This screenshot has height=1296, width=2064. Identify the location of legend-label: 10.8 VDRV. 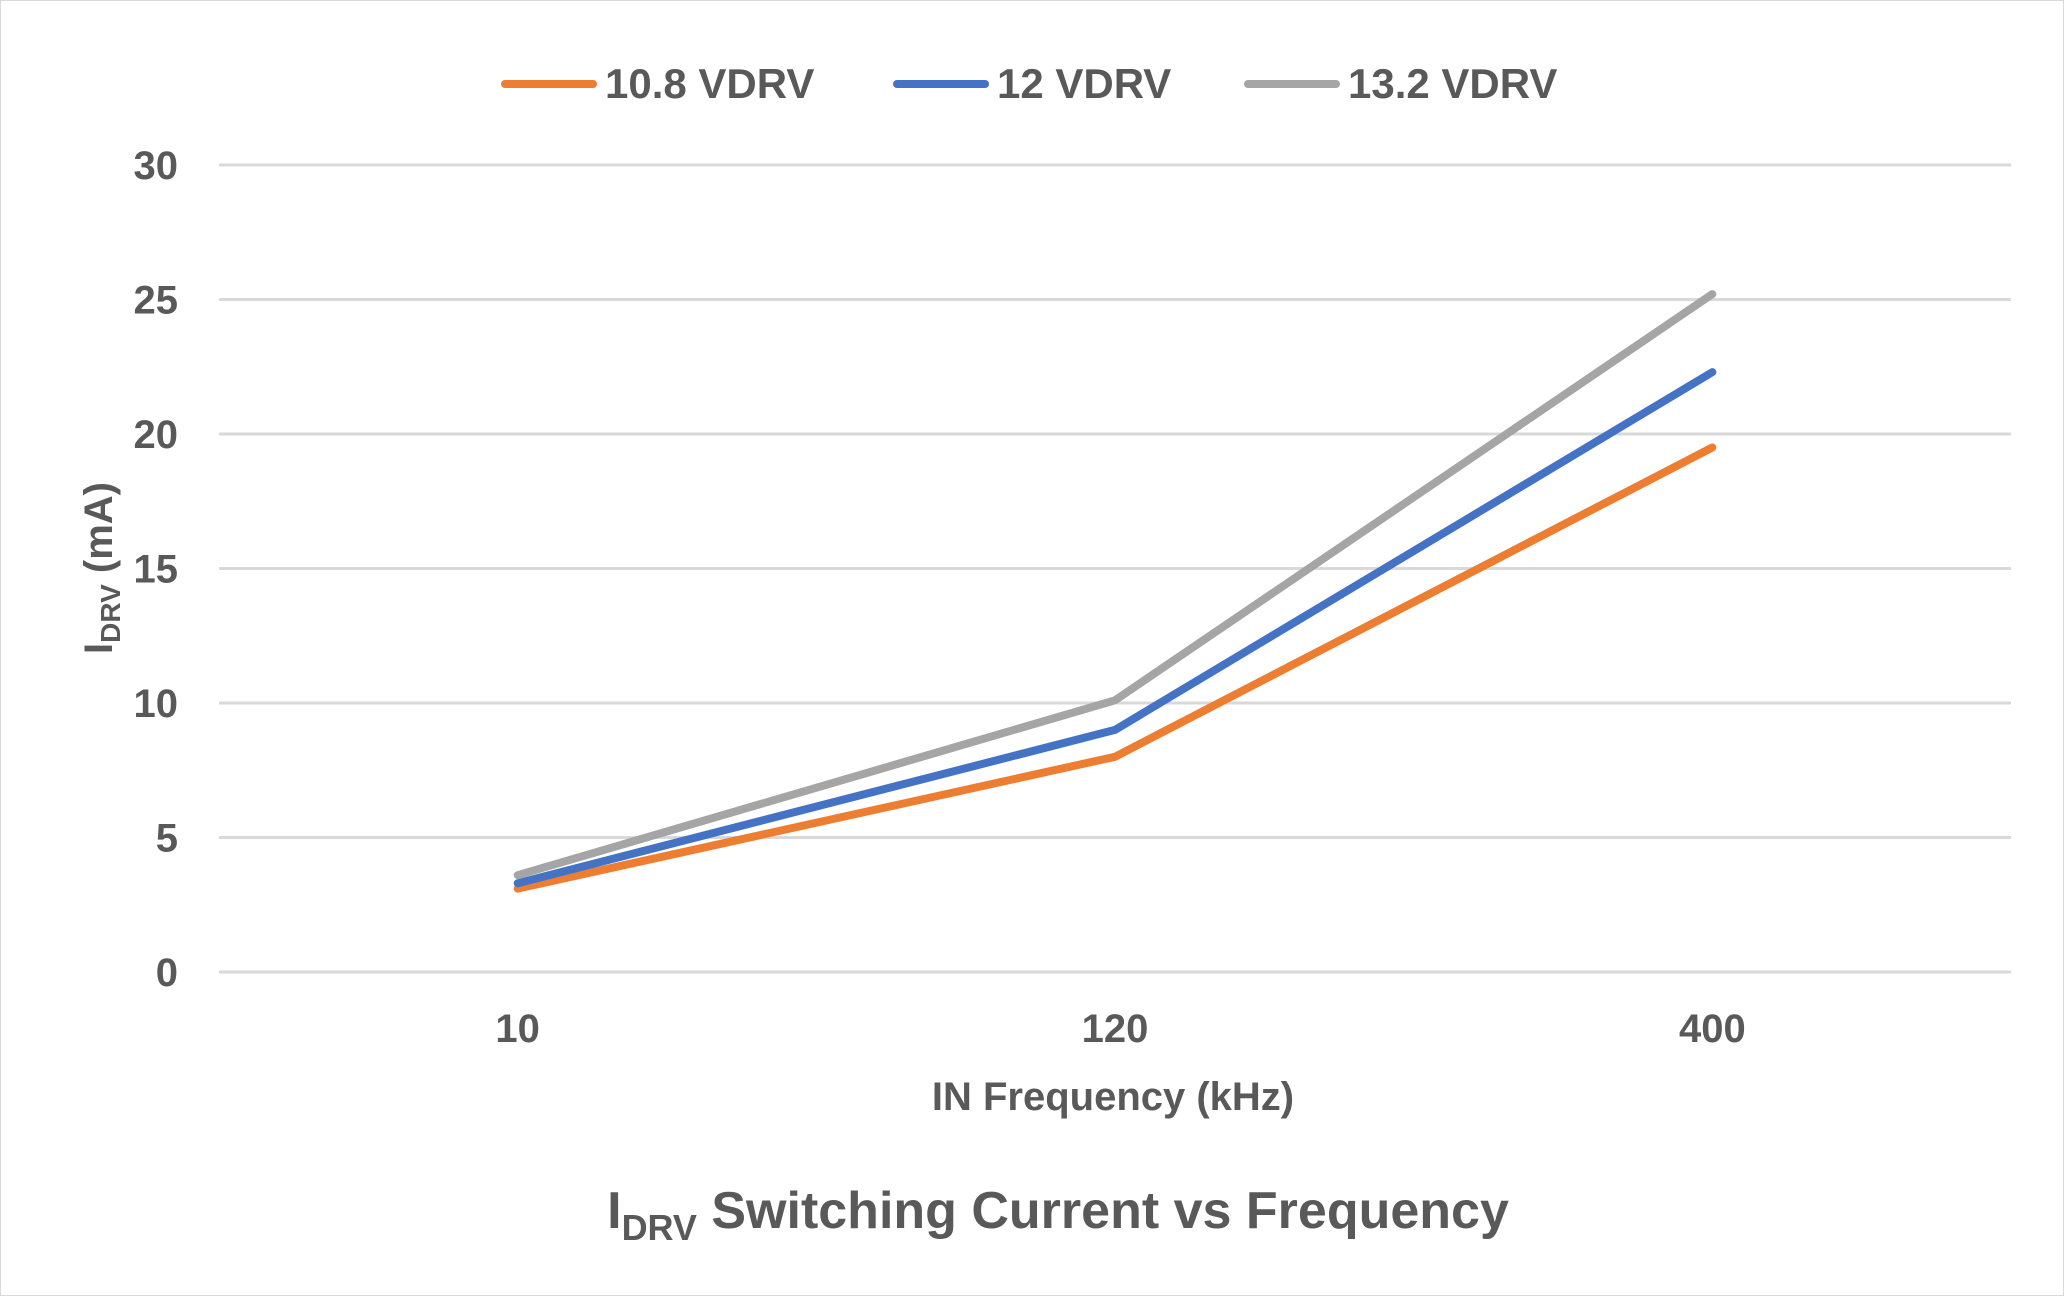
(709, 83).